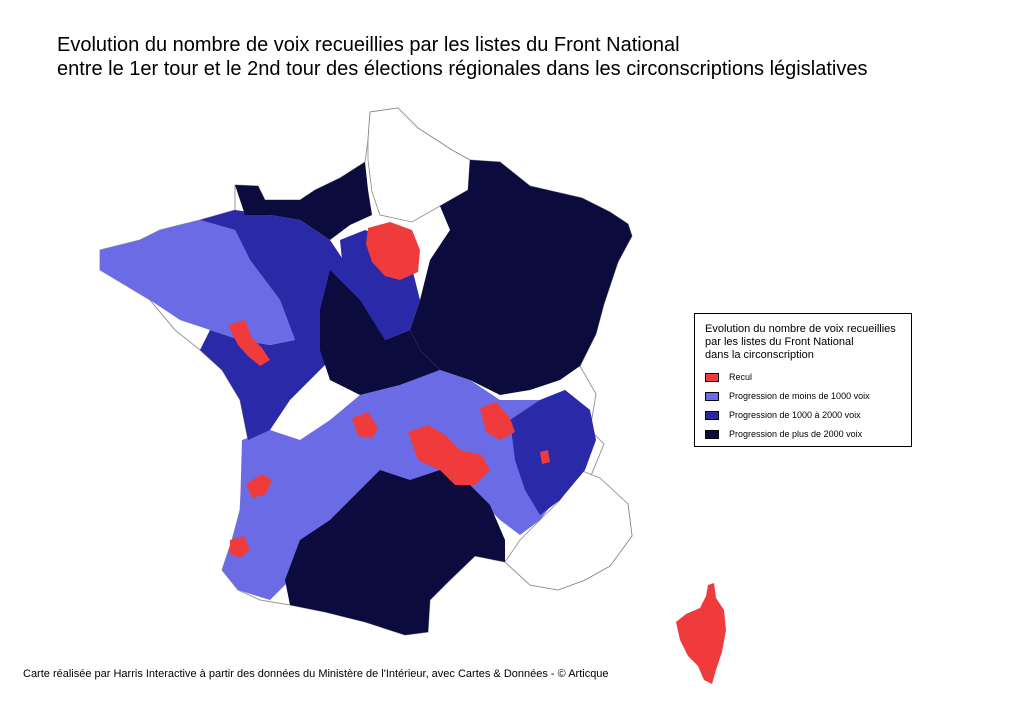  What do you see at coordinates (249, 343) in the screenshot?
I see `region-red-loire` at bounding box center [249, 343].